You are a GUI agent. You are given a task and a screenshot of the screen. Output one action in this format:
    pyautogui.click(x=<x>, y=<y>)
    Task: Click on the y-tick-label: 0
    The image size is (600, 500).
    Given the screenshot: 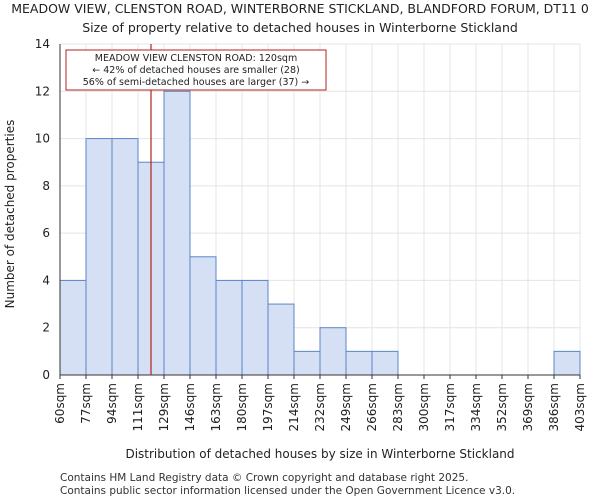 What is the action you would take?
    pyautogui.click(x=46, y=375)
    